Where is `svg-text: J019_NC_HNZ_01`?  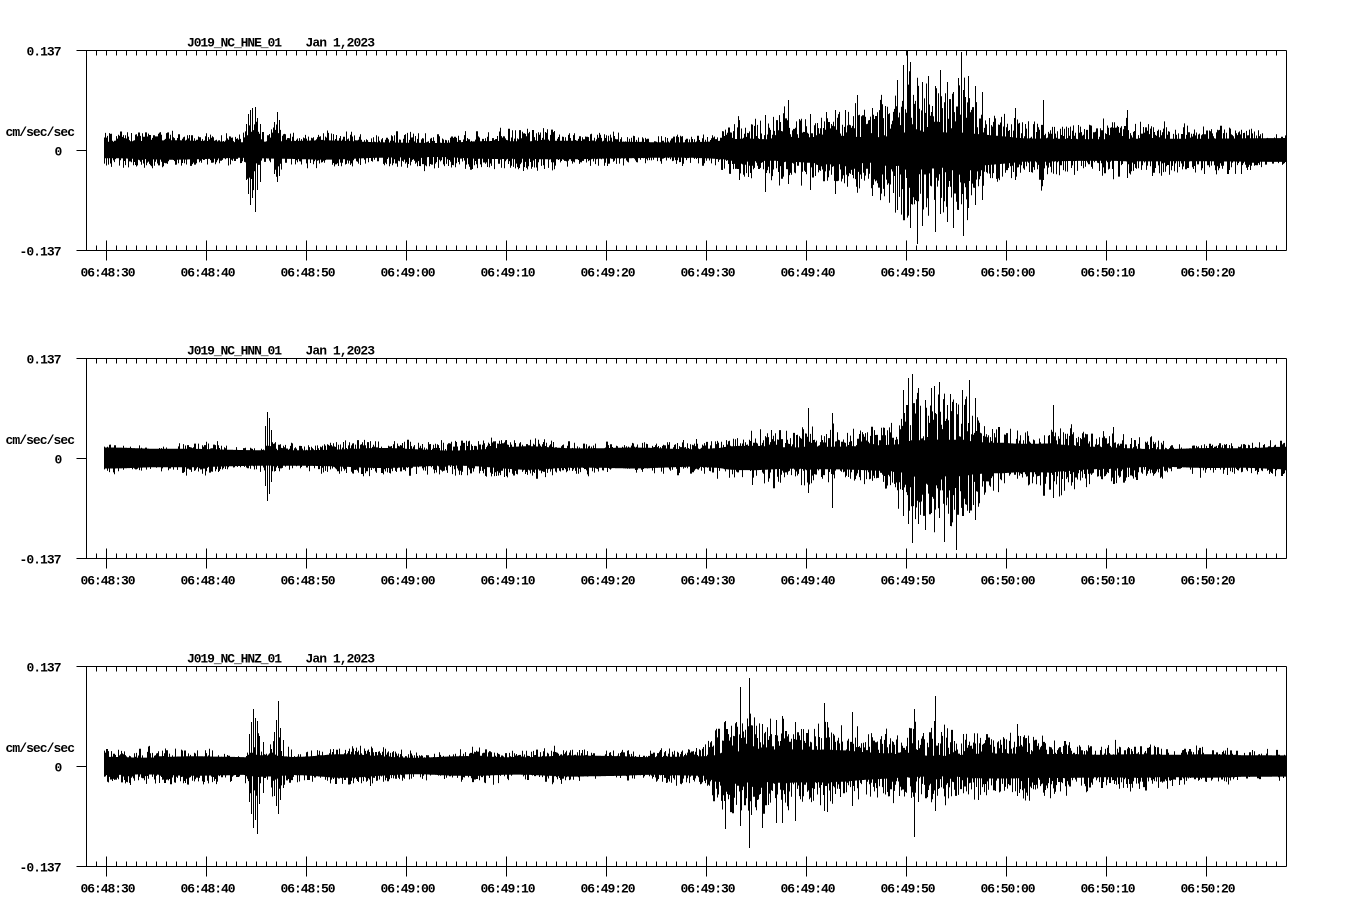 svg-text: J019_NC_HNZ_01 is located at coordinates (234, 658).